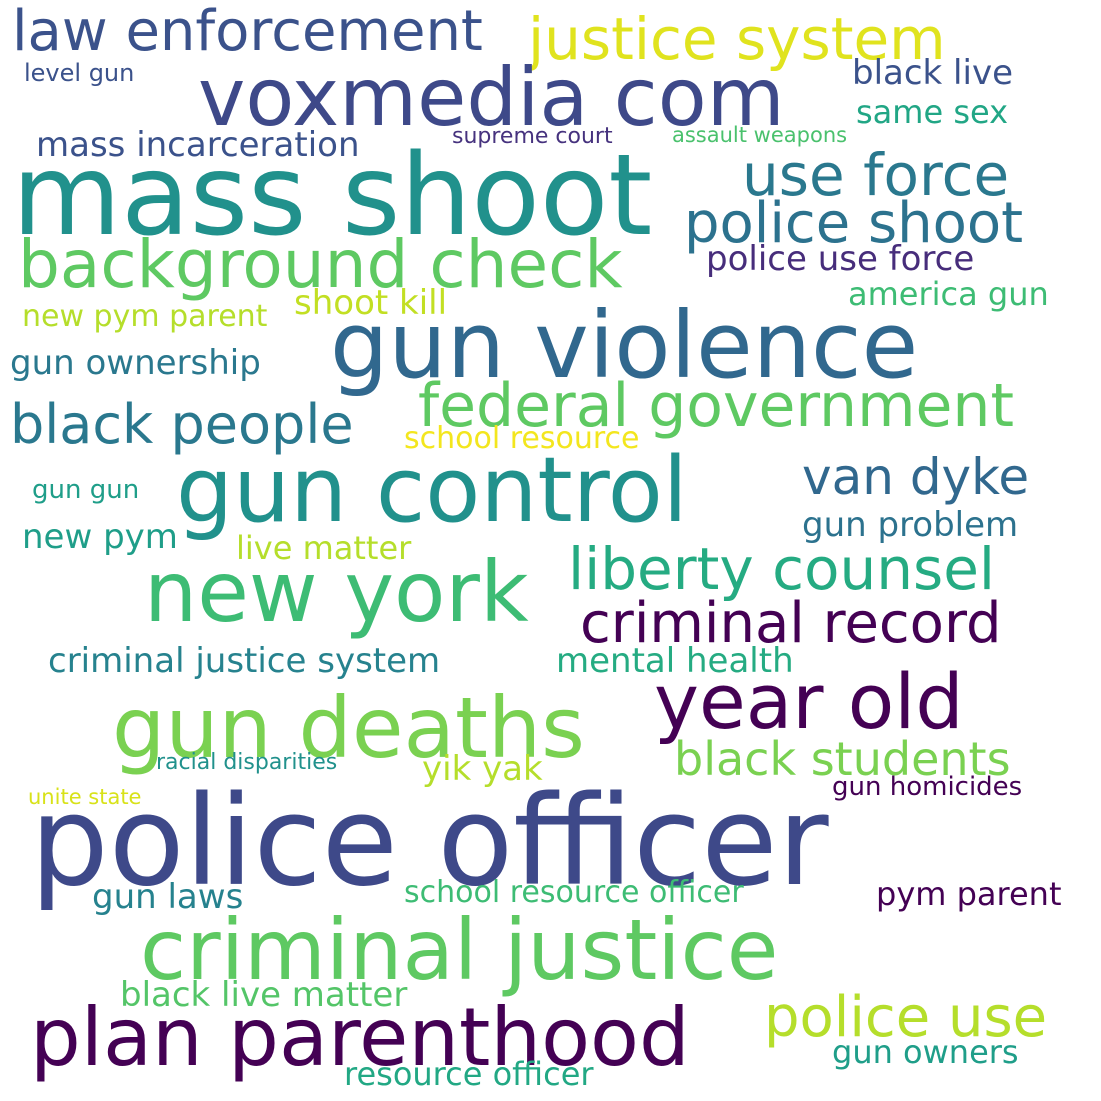  Describe the element at coordinates (247, 762) in the screenshot. I see `word-racial-disparities: racial disparities` at that location.